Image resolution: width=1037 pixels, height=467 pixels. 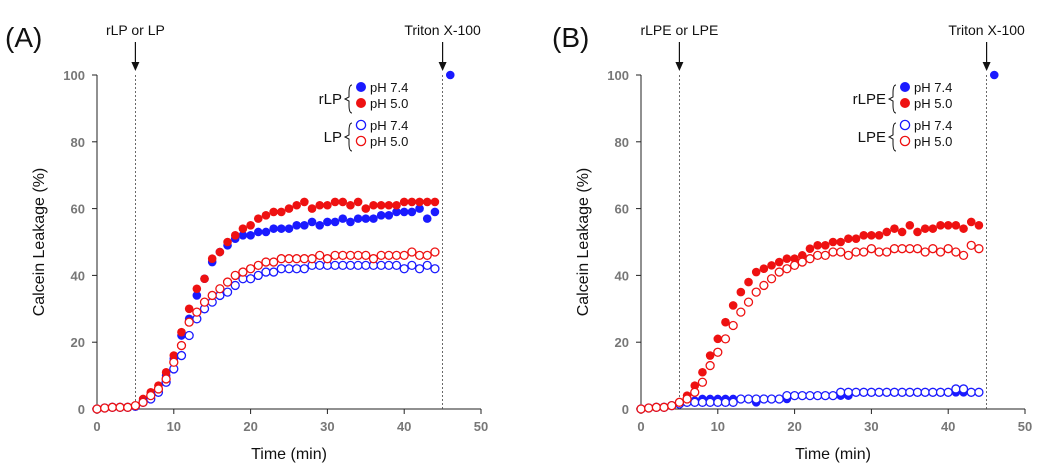 What do you see at coordinates (622, 275) in the screenshot?
I see `y-tick-label: 40` at bounding box center [622, 275].